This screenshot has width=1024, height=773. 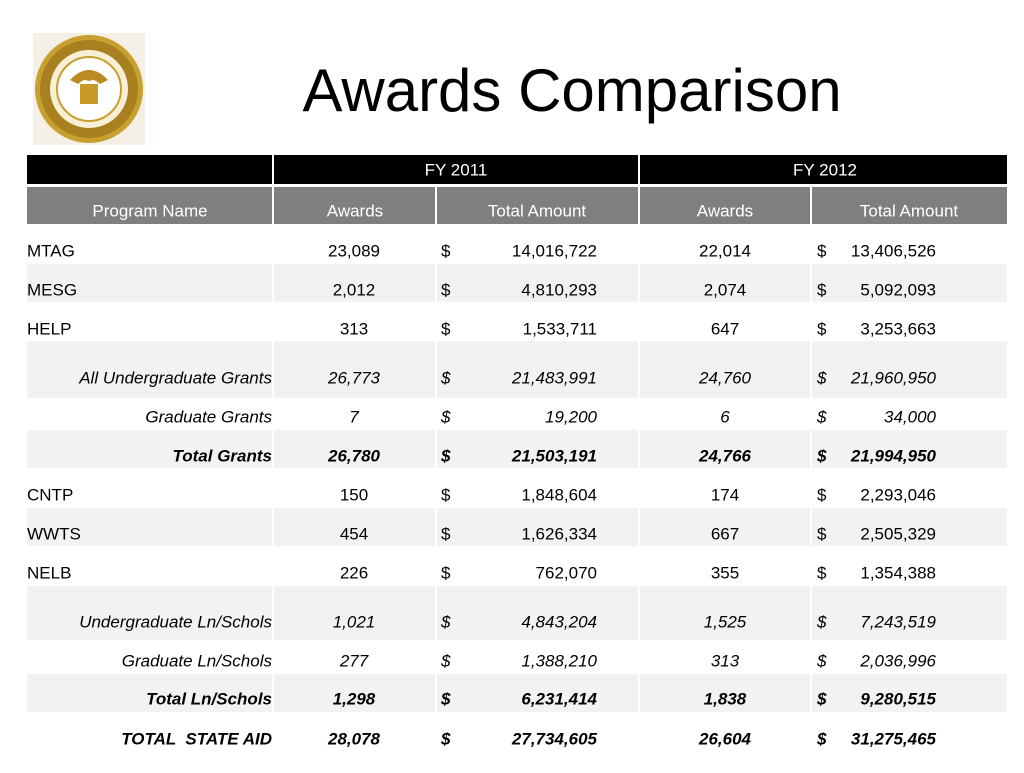 What do you see at coordinates (197, 660) in the screenshot?
I see `row-label: Graduate Ln/Schols` at bounding box center [197, 660].